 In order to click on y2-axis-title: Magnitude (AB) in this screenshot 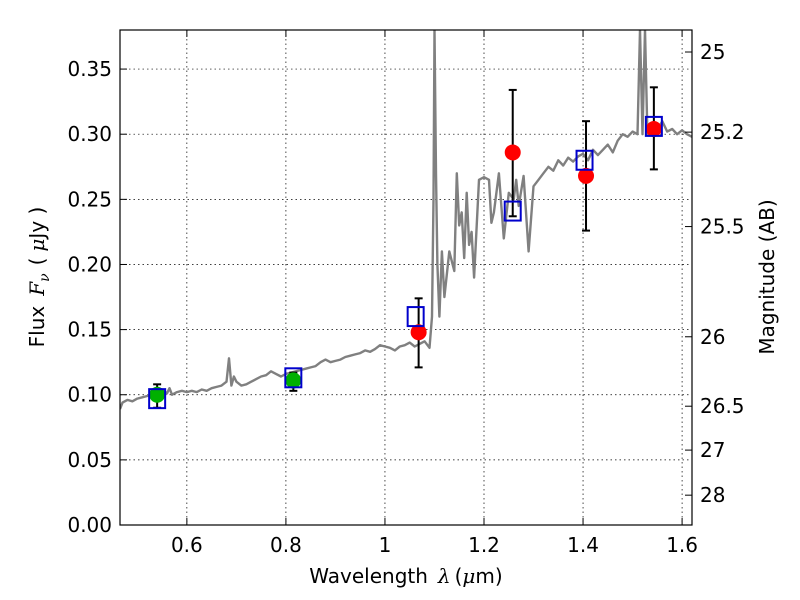, I will do `click(767, 276)`.